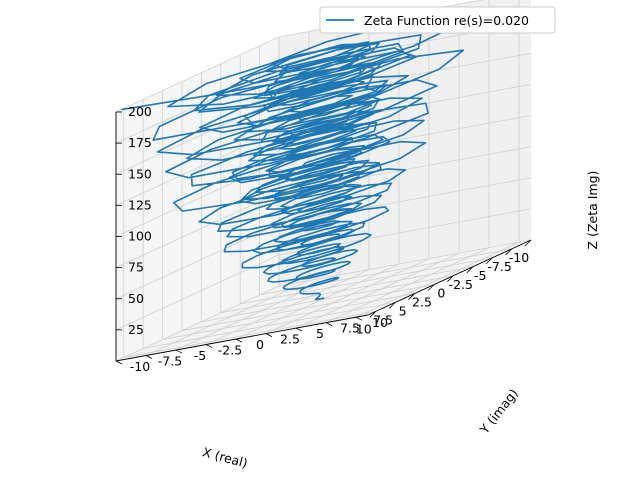  What do you see at coordinates (519, 257) in the screenshot?
I see `x-tick-label: -10` at bounding box center [519, 257].